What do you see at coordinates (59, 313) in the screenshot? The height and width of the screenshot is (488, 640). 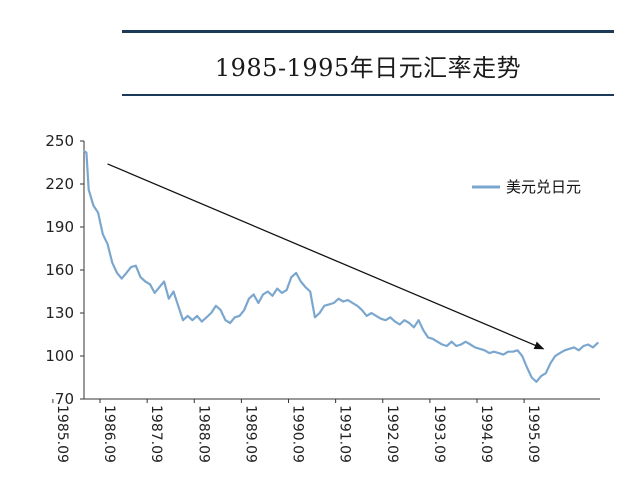 I see `y-tick-label: 130` at bounding box center [59, 313].